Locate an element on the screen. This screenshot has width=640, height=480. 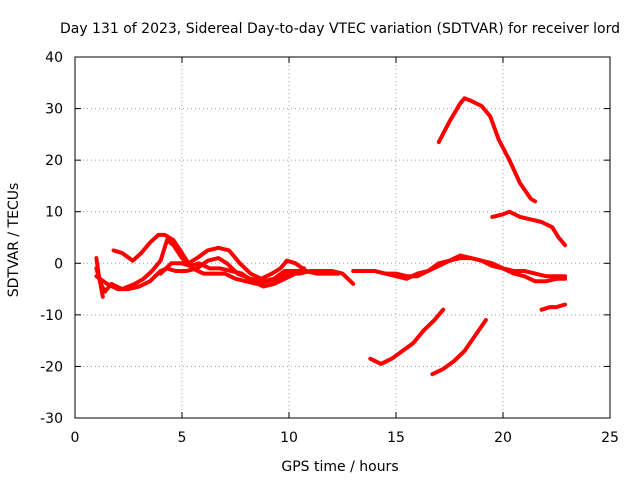
y-tick-label: 30 is located at coordinates (54, 110).